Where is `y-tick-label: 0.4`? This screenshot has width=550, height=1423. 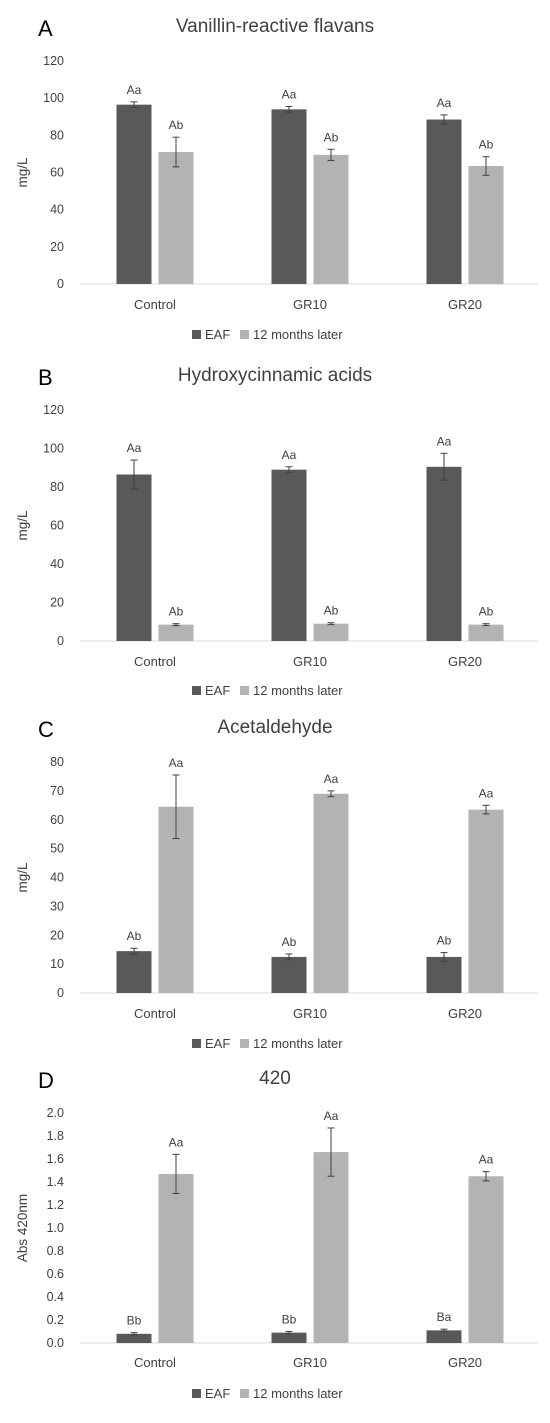
y-tick-label: 0.4 is located at coordinates (55, 1297).